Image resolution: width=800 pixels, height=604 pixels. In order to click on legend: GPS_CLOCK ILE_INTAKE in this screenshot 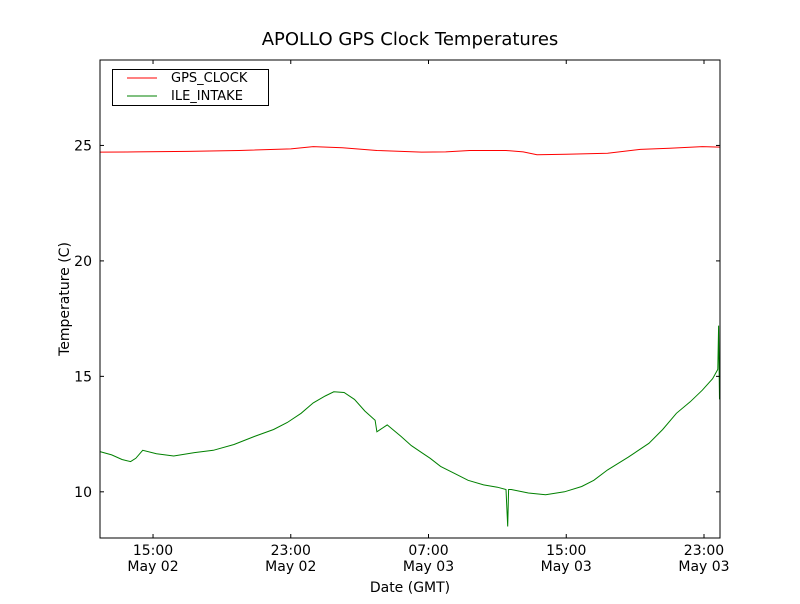, I will do `click(190, 87)`.